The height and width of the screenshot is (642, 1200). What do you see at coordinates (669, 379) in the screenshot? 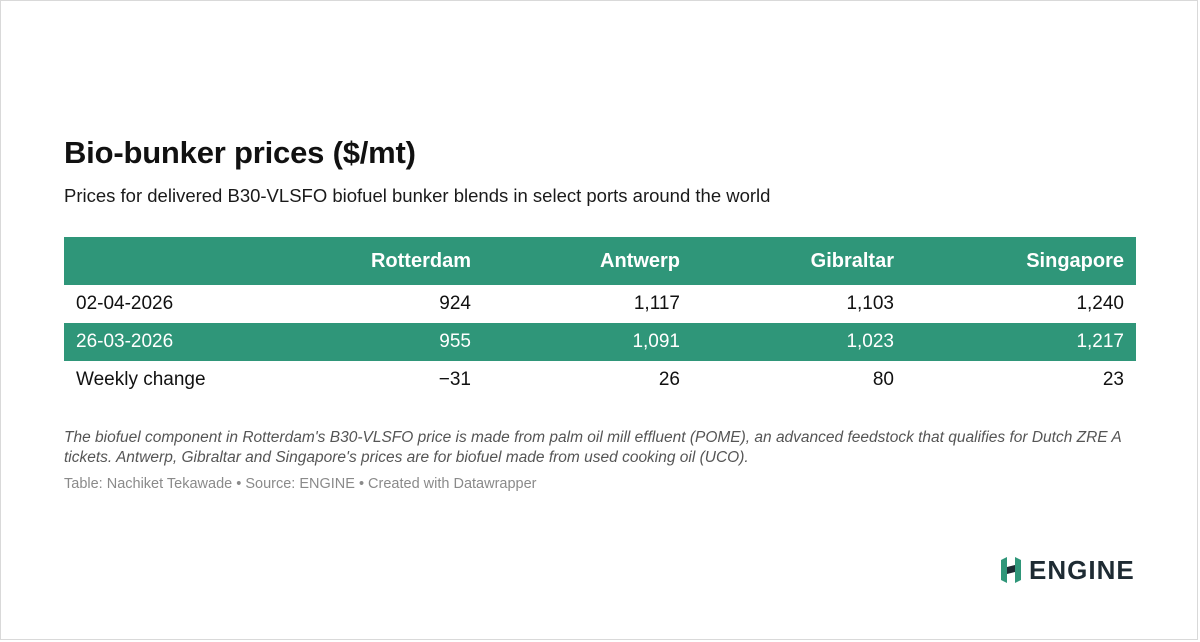
I see `table-cell: 26` at bounding box center [669, 379].